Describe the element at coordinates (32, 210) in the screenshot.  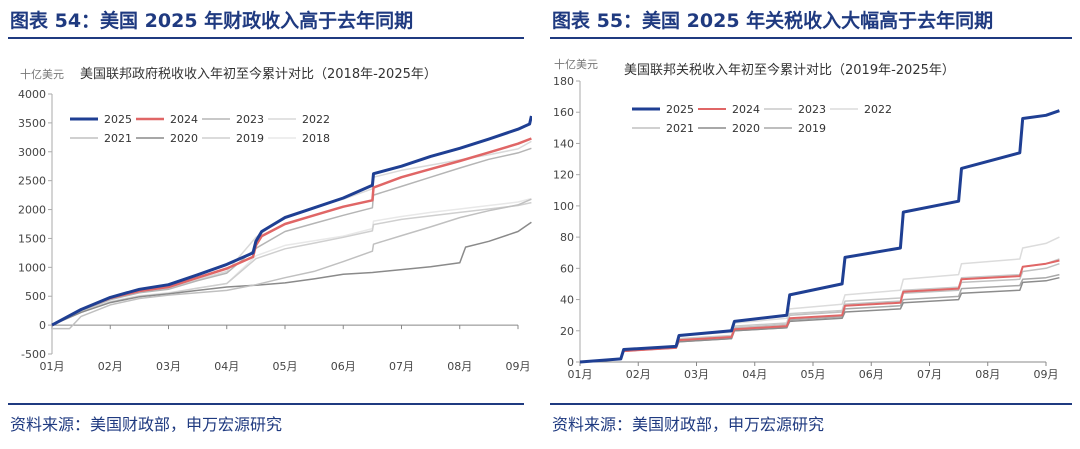
I see `y-tick-label: 2000` at that location.